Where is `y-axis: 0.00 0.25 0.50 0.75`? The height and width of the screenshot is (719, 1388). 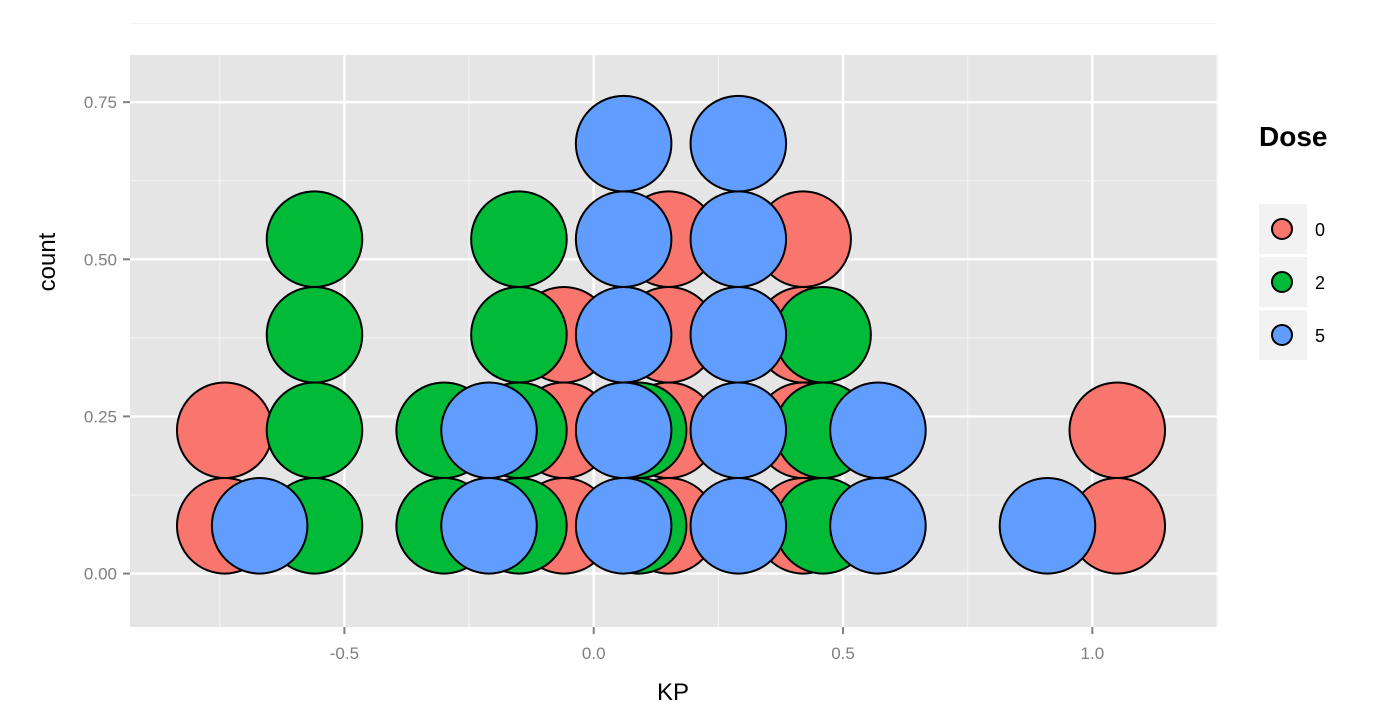
y-axis: 0.00 0.25 0.50 0.75 is located at coordinates (107, 338).